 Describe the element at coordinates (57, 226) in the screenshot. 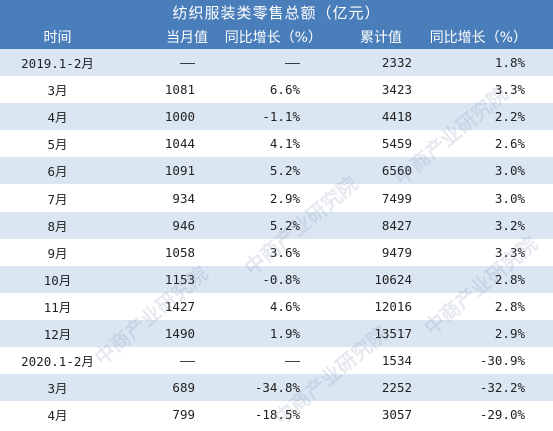

I see `cell-time: 8月` at that location.